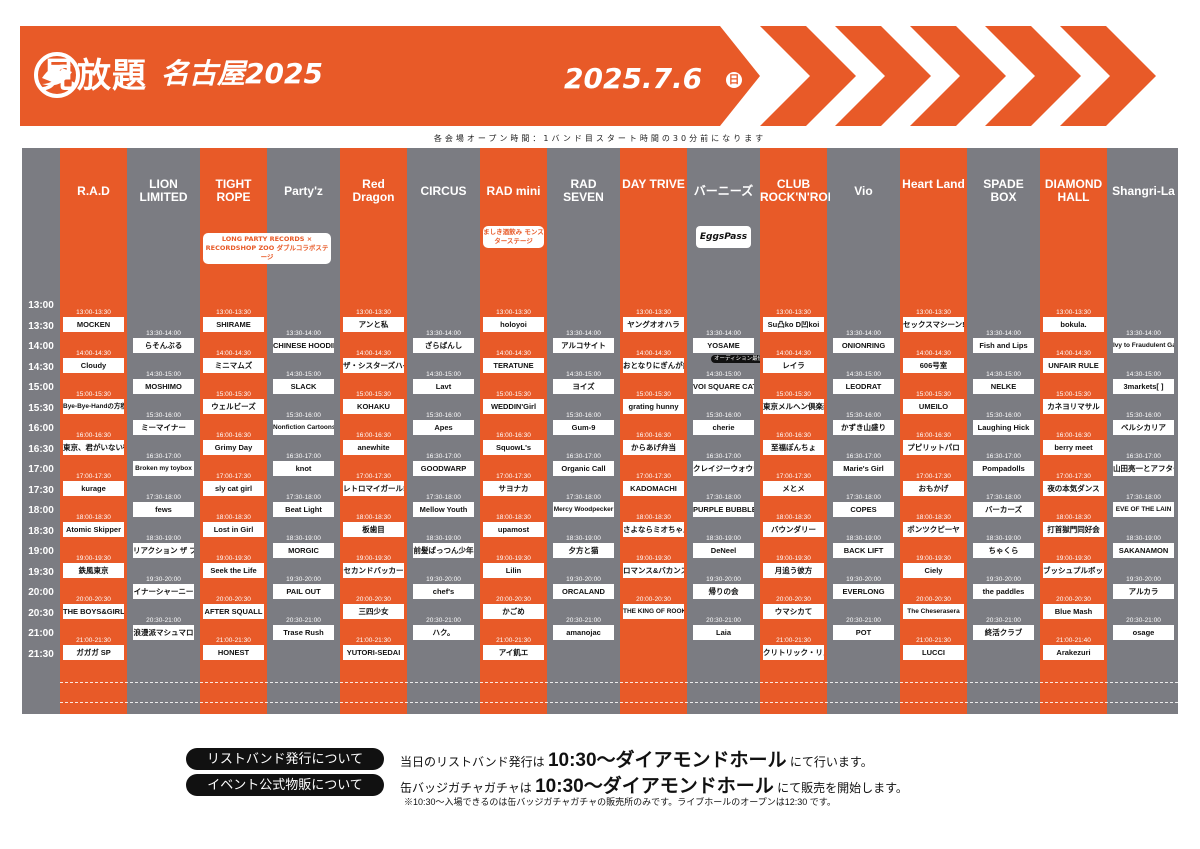 Image resolution: width=1200 pixels, height=849 pixels. I want to click on artist-name: セックスマシーン!!, so click(933, 324).